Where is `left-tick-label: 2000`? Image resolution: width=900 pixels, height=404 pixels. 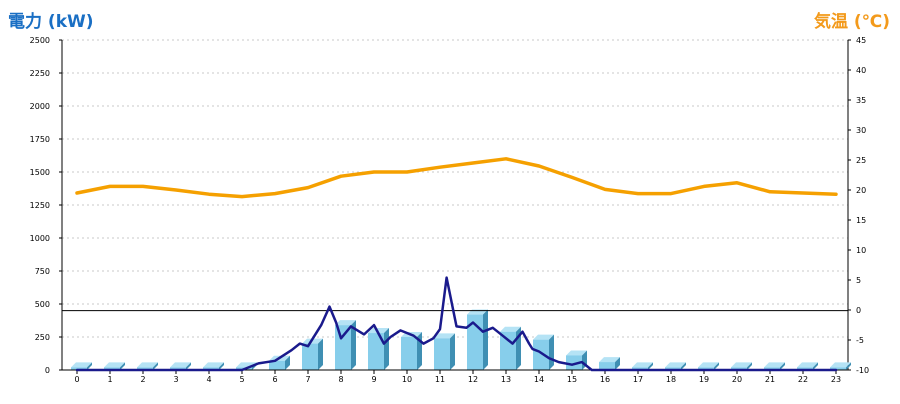 left-tick-label: 2000 is located at coordinates (40, 106).